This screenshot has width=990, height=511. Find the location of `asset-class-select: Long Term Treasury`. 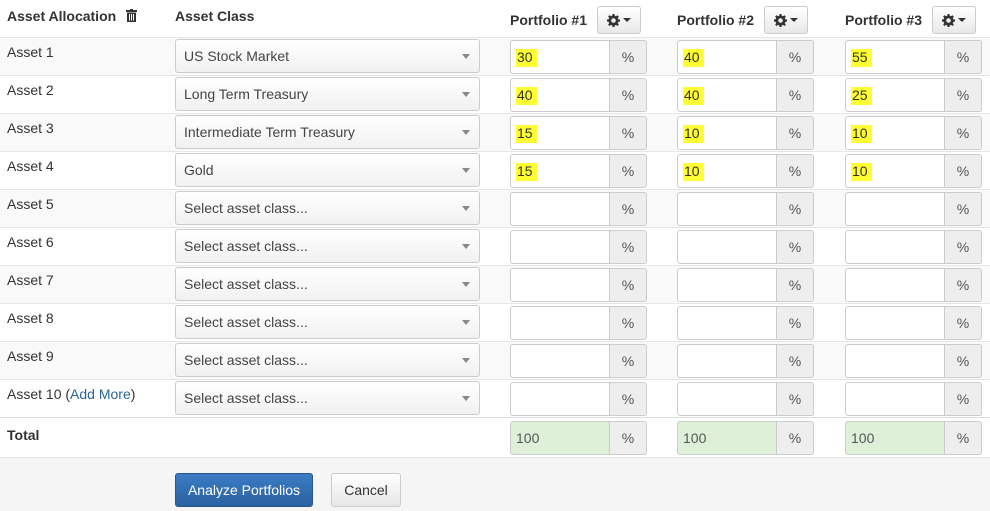

asset-class-select: Long Term Treasury is located at coordinates (327, 94).